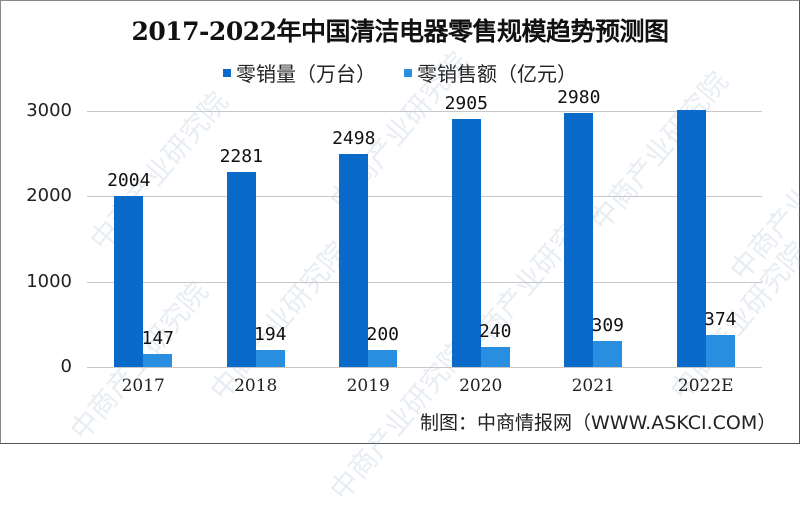 The width and height of the screenshot is (800, 508). I want to click on data-label: 200, so click(382, 334).